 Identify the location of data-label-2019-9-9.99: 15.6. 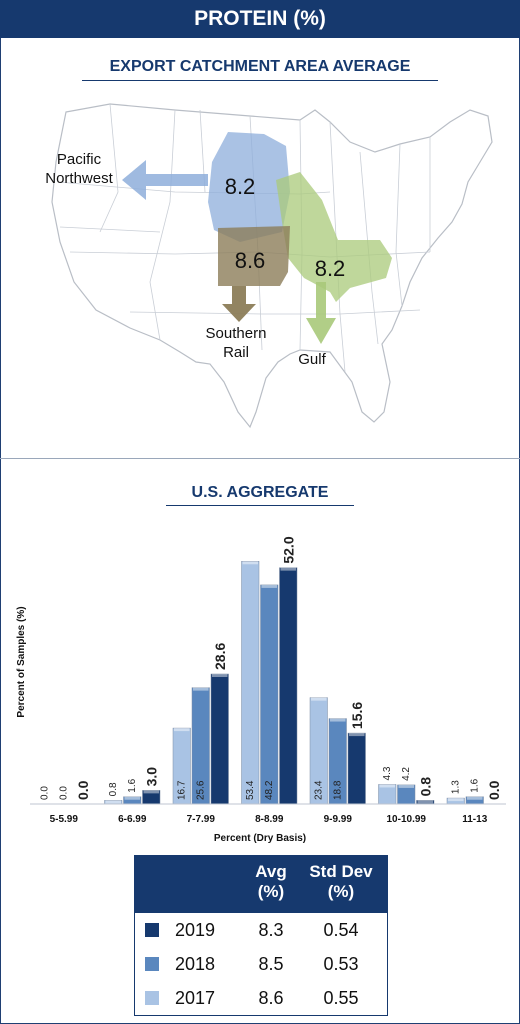
(357, 715).